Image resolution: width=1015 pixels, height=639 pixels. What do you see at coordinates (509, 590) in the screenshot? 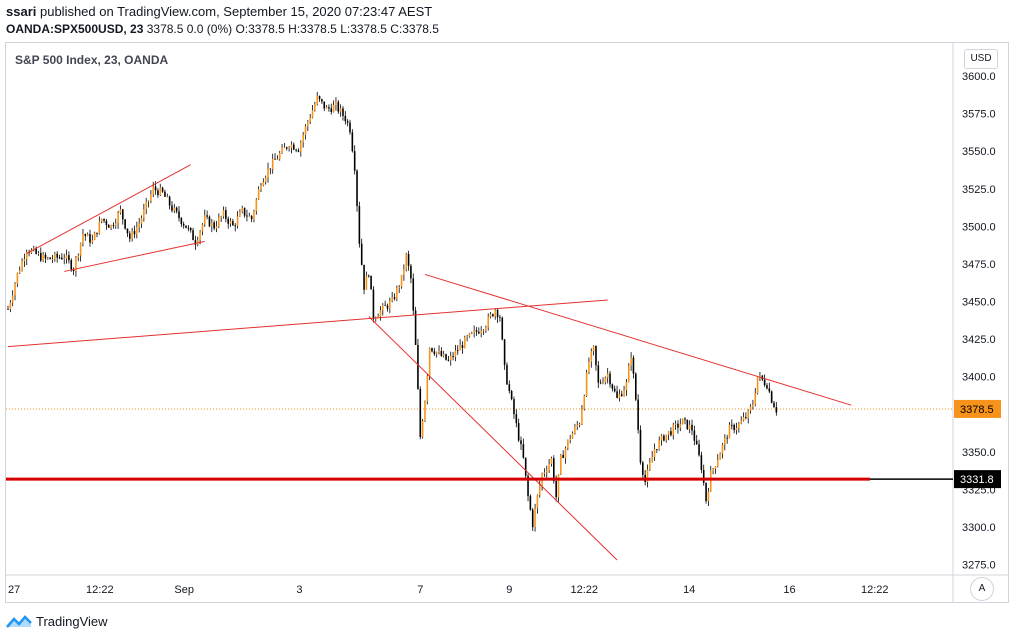
I see `x-tick-label: 9` at bounding box center [509, 590].